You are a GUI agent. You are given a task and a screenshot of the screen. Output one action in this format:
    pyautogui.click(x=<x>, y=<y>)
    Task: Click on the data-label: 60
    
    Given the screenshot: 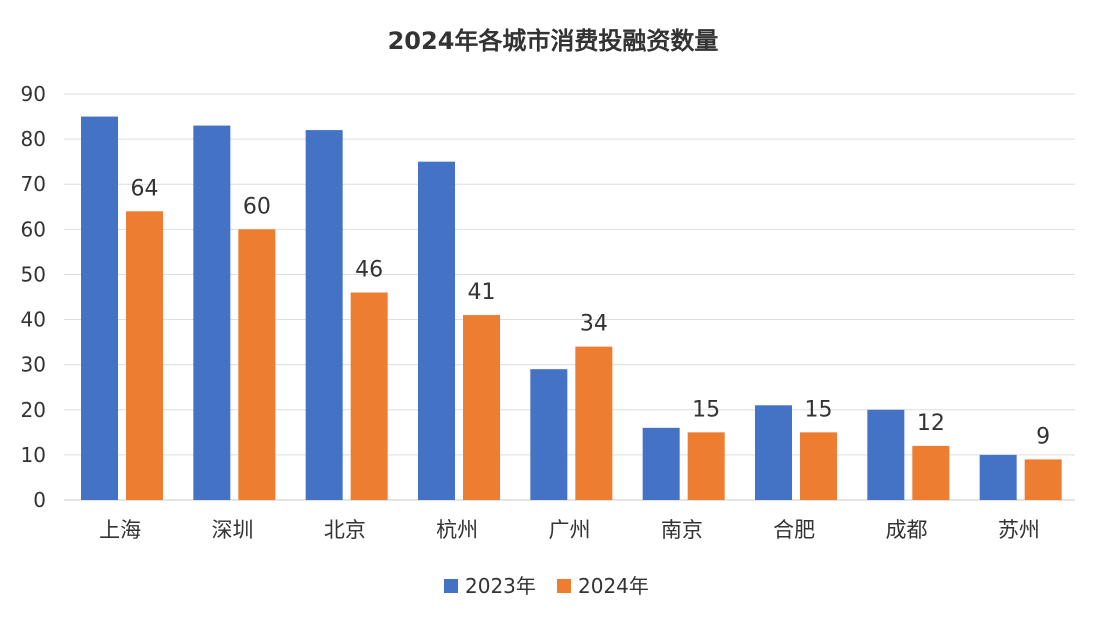 What is the action you would take?
    pyautogui.click(x=257, y=206)
    